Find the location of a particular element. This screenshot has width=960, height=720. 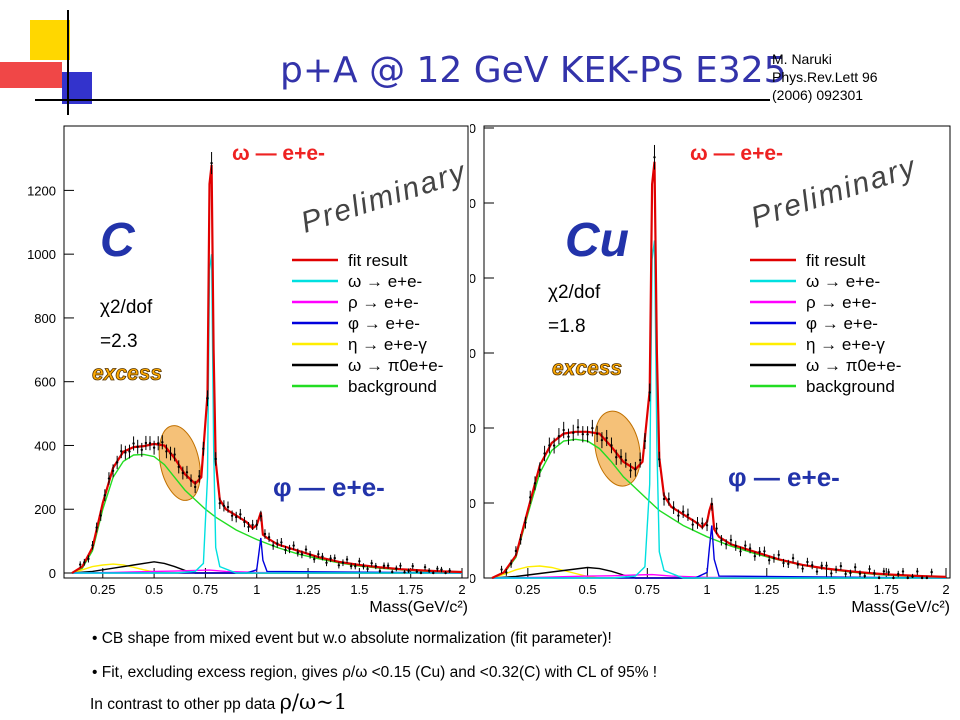

x-tick-label: 1.25 is located at coordinates (766, 589).